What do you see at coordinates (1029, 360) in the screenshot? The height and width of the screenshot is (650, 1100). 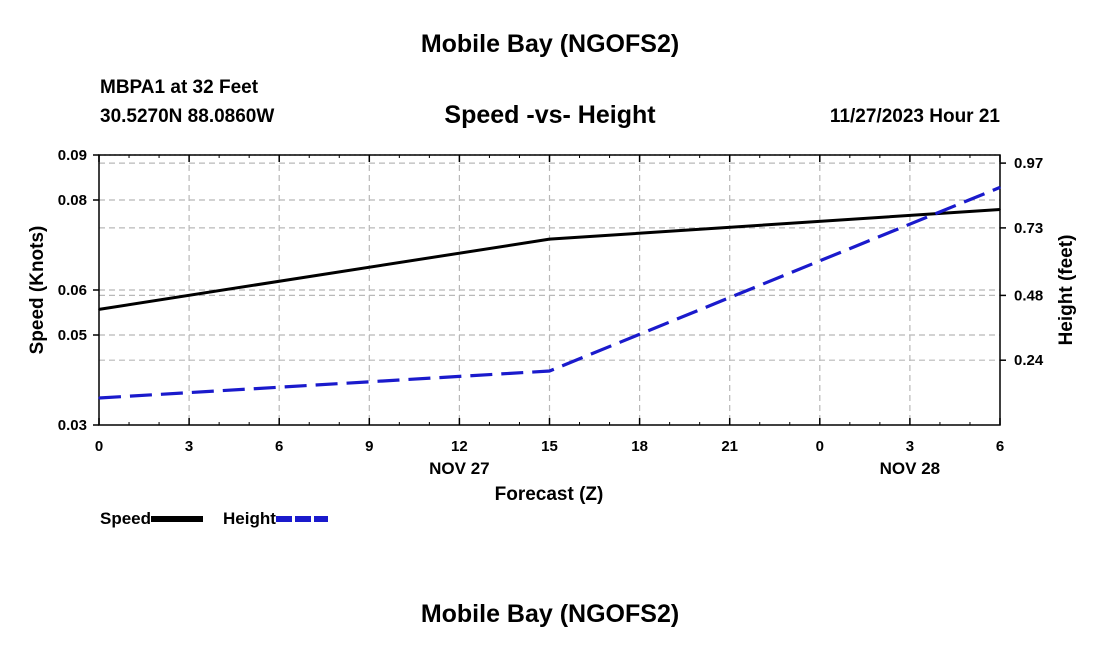 I see `y2-tick-label: 0.24` at bounding box center [1029, 360].